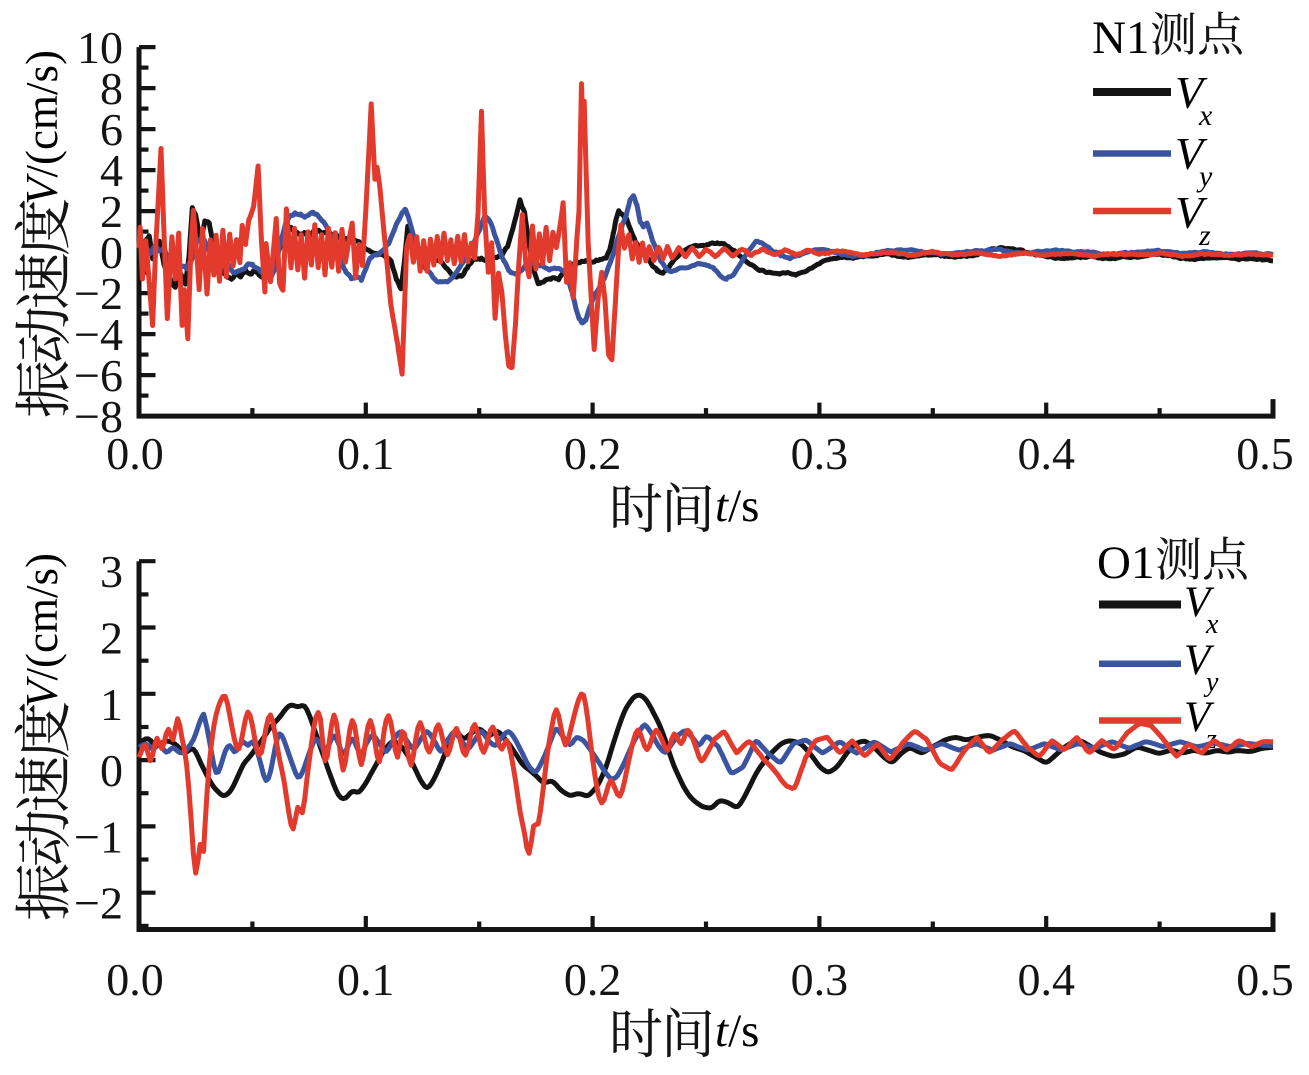 This screenshot has height=1075, width=1309. Describe the element at coordinates (98, 375) in the screenshot. I see `svg-text: −6` at that location.